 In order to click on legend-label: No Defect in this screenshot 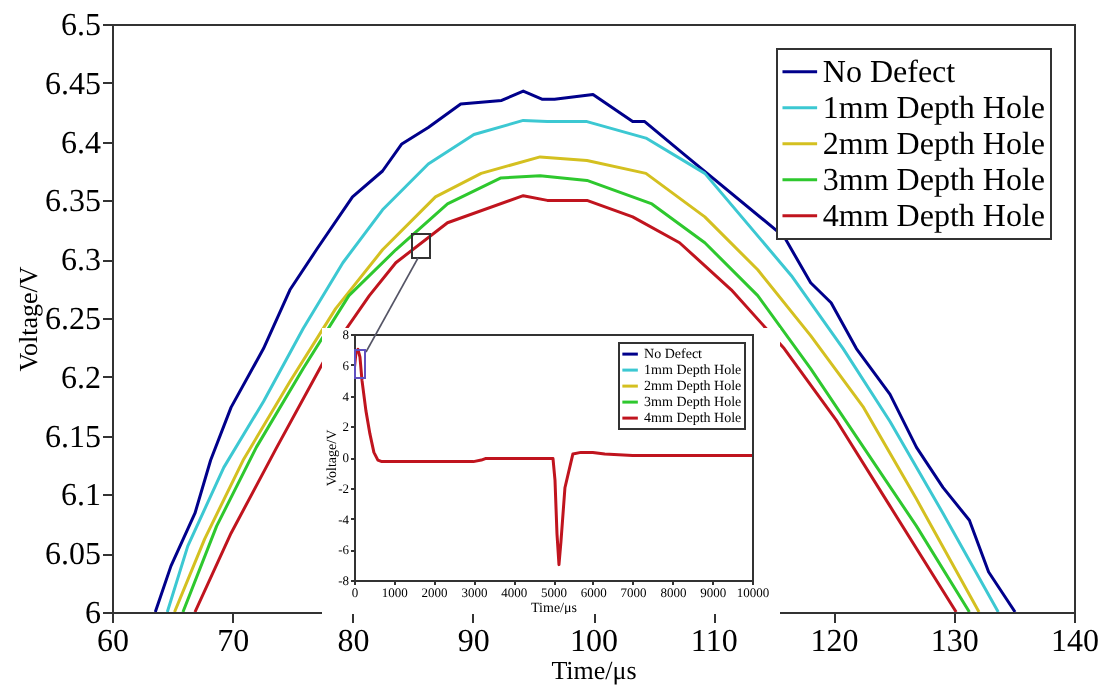, I will do `click(889, 72)`.